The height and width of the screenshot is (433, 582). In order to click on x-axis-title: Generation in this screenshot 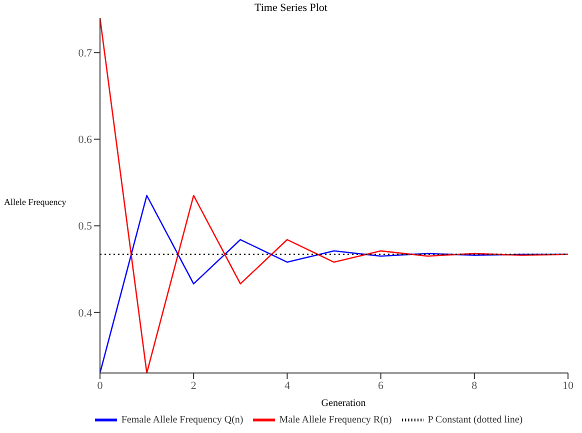, I will do `click(343, 403)`.